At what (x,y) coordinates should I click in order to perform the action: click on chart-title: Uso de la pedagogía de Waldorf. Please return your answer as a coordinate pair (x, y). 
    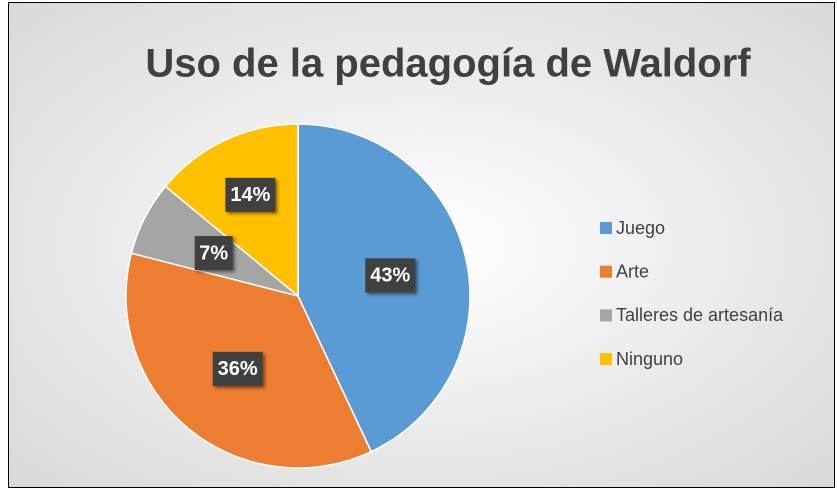
    Looking at the image, I should click on (448, 64).